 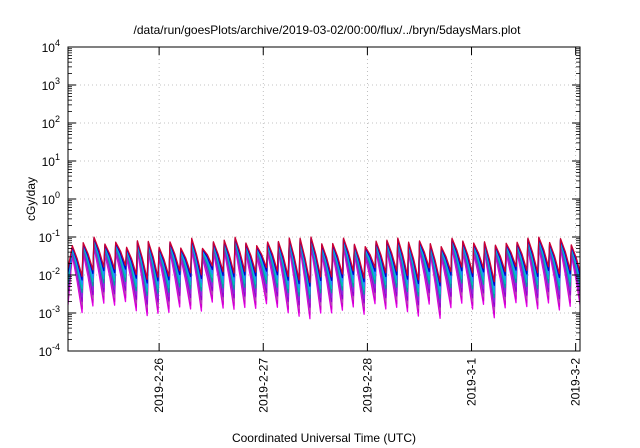 What do you see at coordinates (263, 385) in the screenshot?
I see `x-tick-label: 2019-2-27` at bounding box center [263, 385].